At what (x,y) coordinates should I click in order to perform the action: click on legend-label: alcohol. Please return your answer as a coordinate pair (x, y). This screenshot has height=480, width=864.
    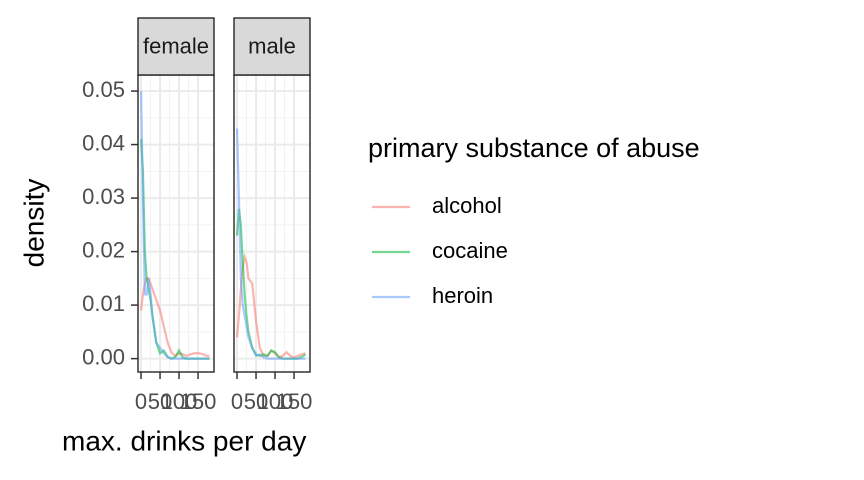
    Looking at the image, I should click on (467, 205).